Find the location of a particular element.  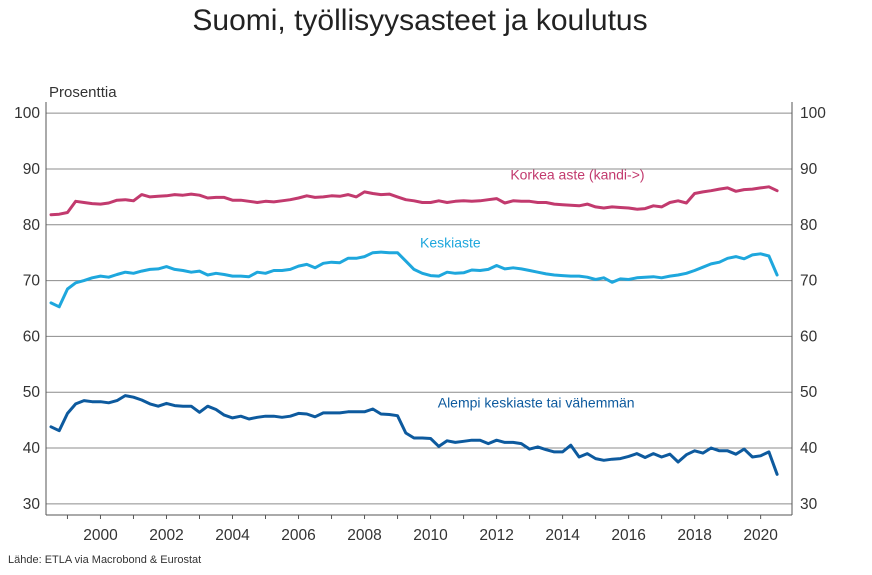

x-tick-label: 2002 is located at coordinates (166, 535).